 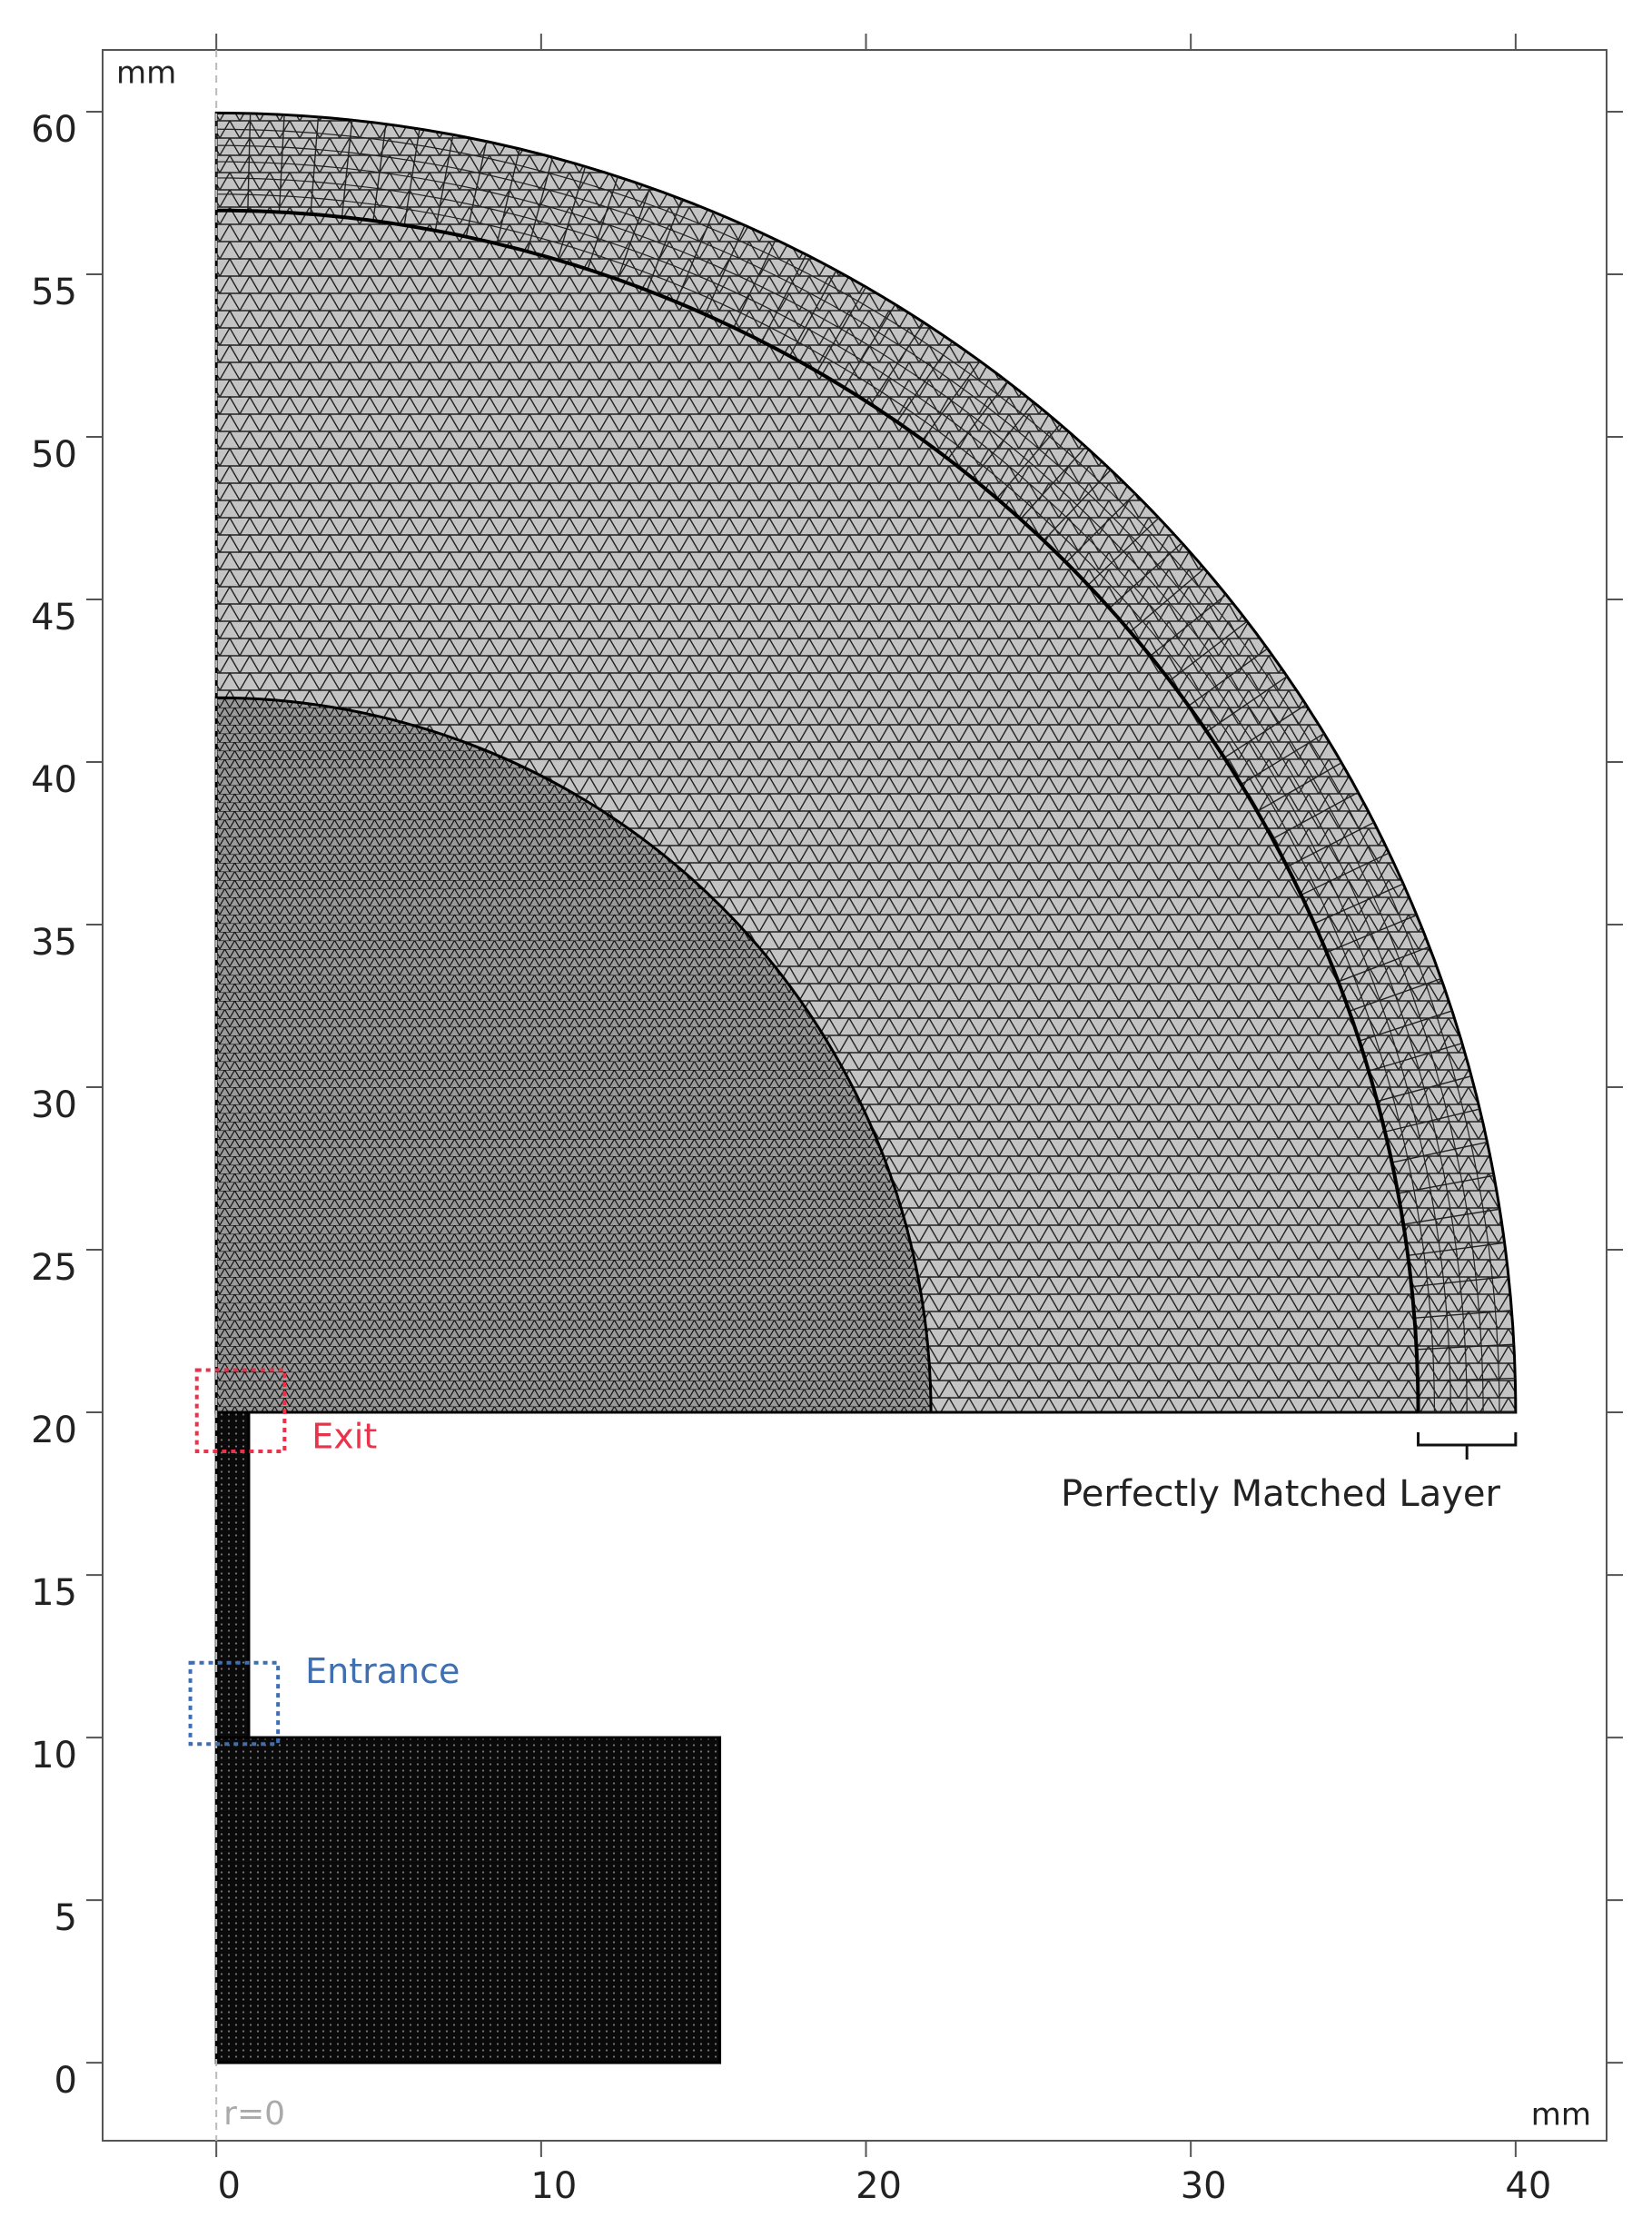 What do you see at coordinates (344, 1437) in the screenshot?
I see `annotation-label: Exit` at bounding box center [344, 1437].